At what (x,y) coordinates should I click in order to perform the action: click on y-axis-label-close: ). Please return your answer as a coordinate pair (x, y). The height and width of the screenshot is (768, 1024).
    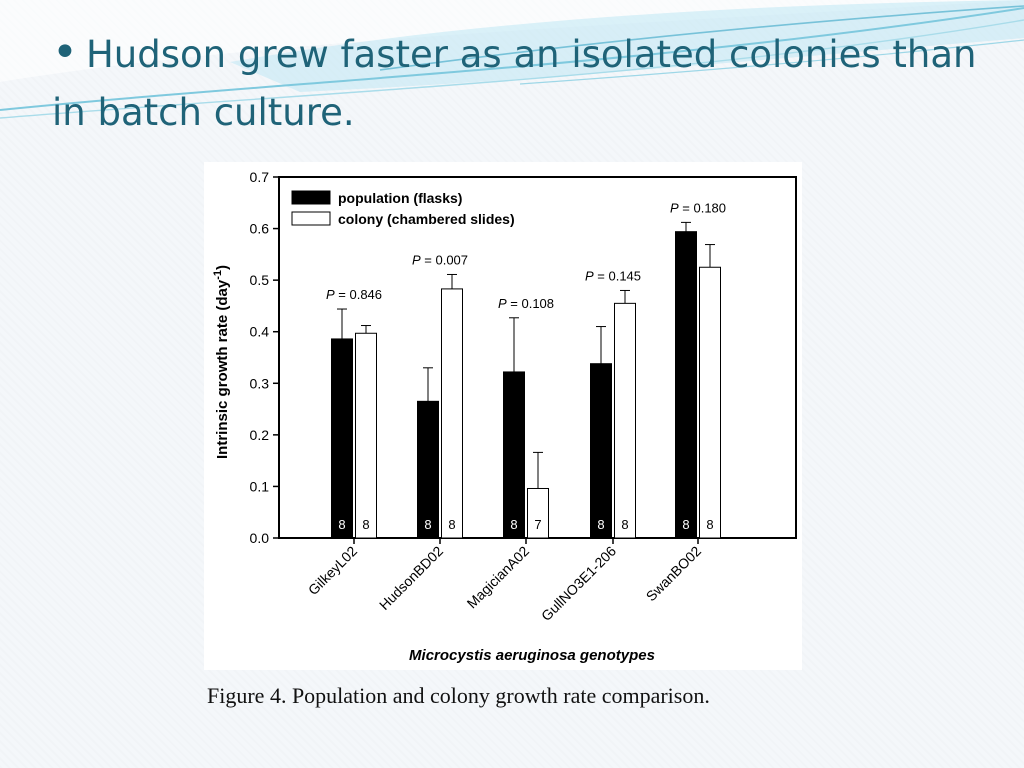
    Looking at the image, I should click on (222, 267).